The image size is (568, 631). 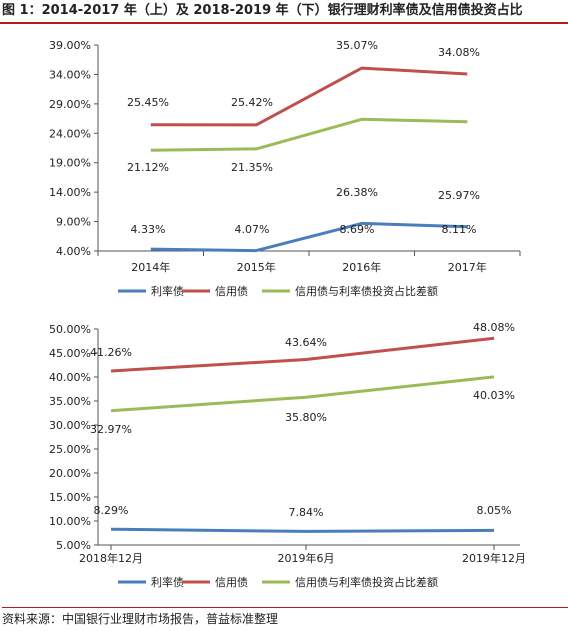 I want to click on data-label: 41.26%, so click(x=111, y=352).